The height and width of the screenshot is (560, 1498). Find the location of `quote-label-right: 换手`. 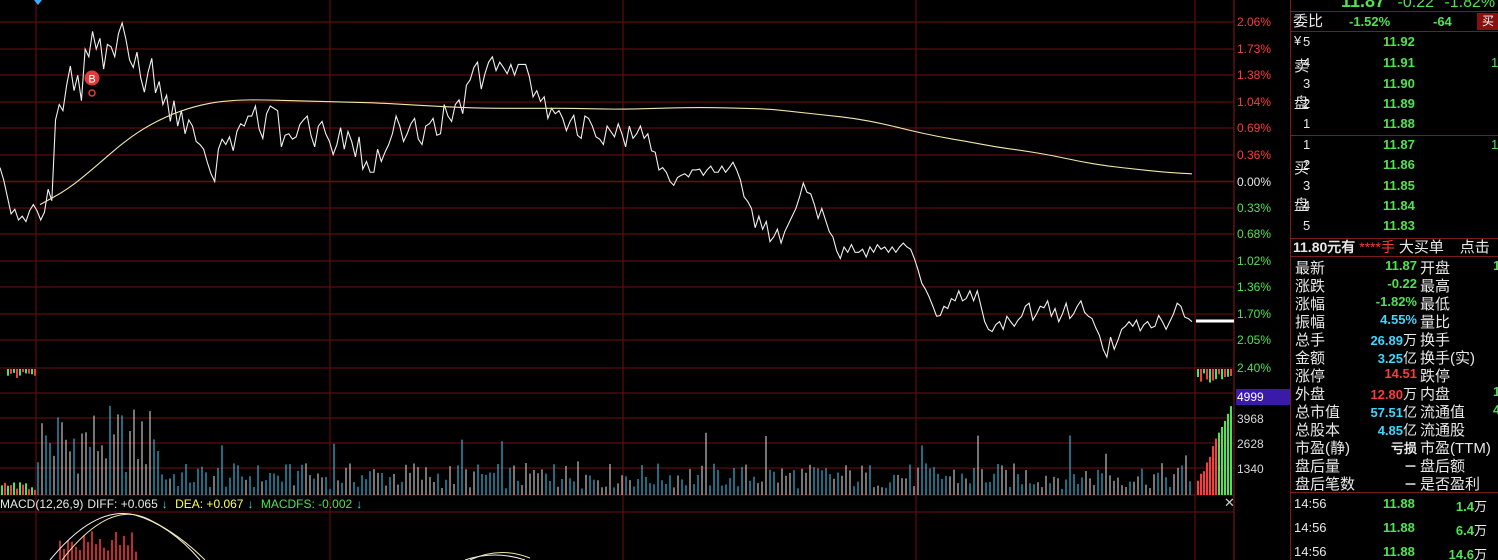

quote-label-right: 换手 is located at coordinates (1435, 340).